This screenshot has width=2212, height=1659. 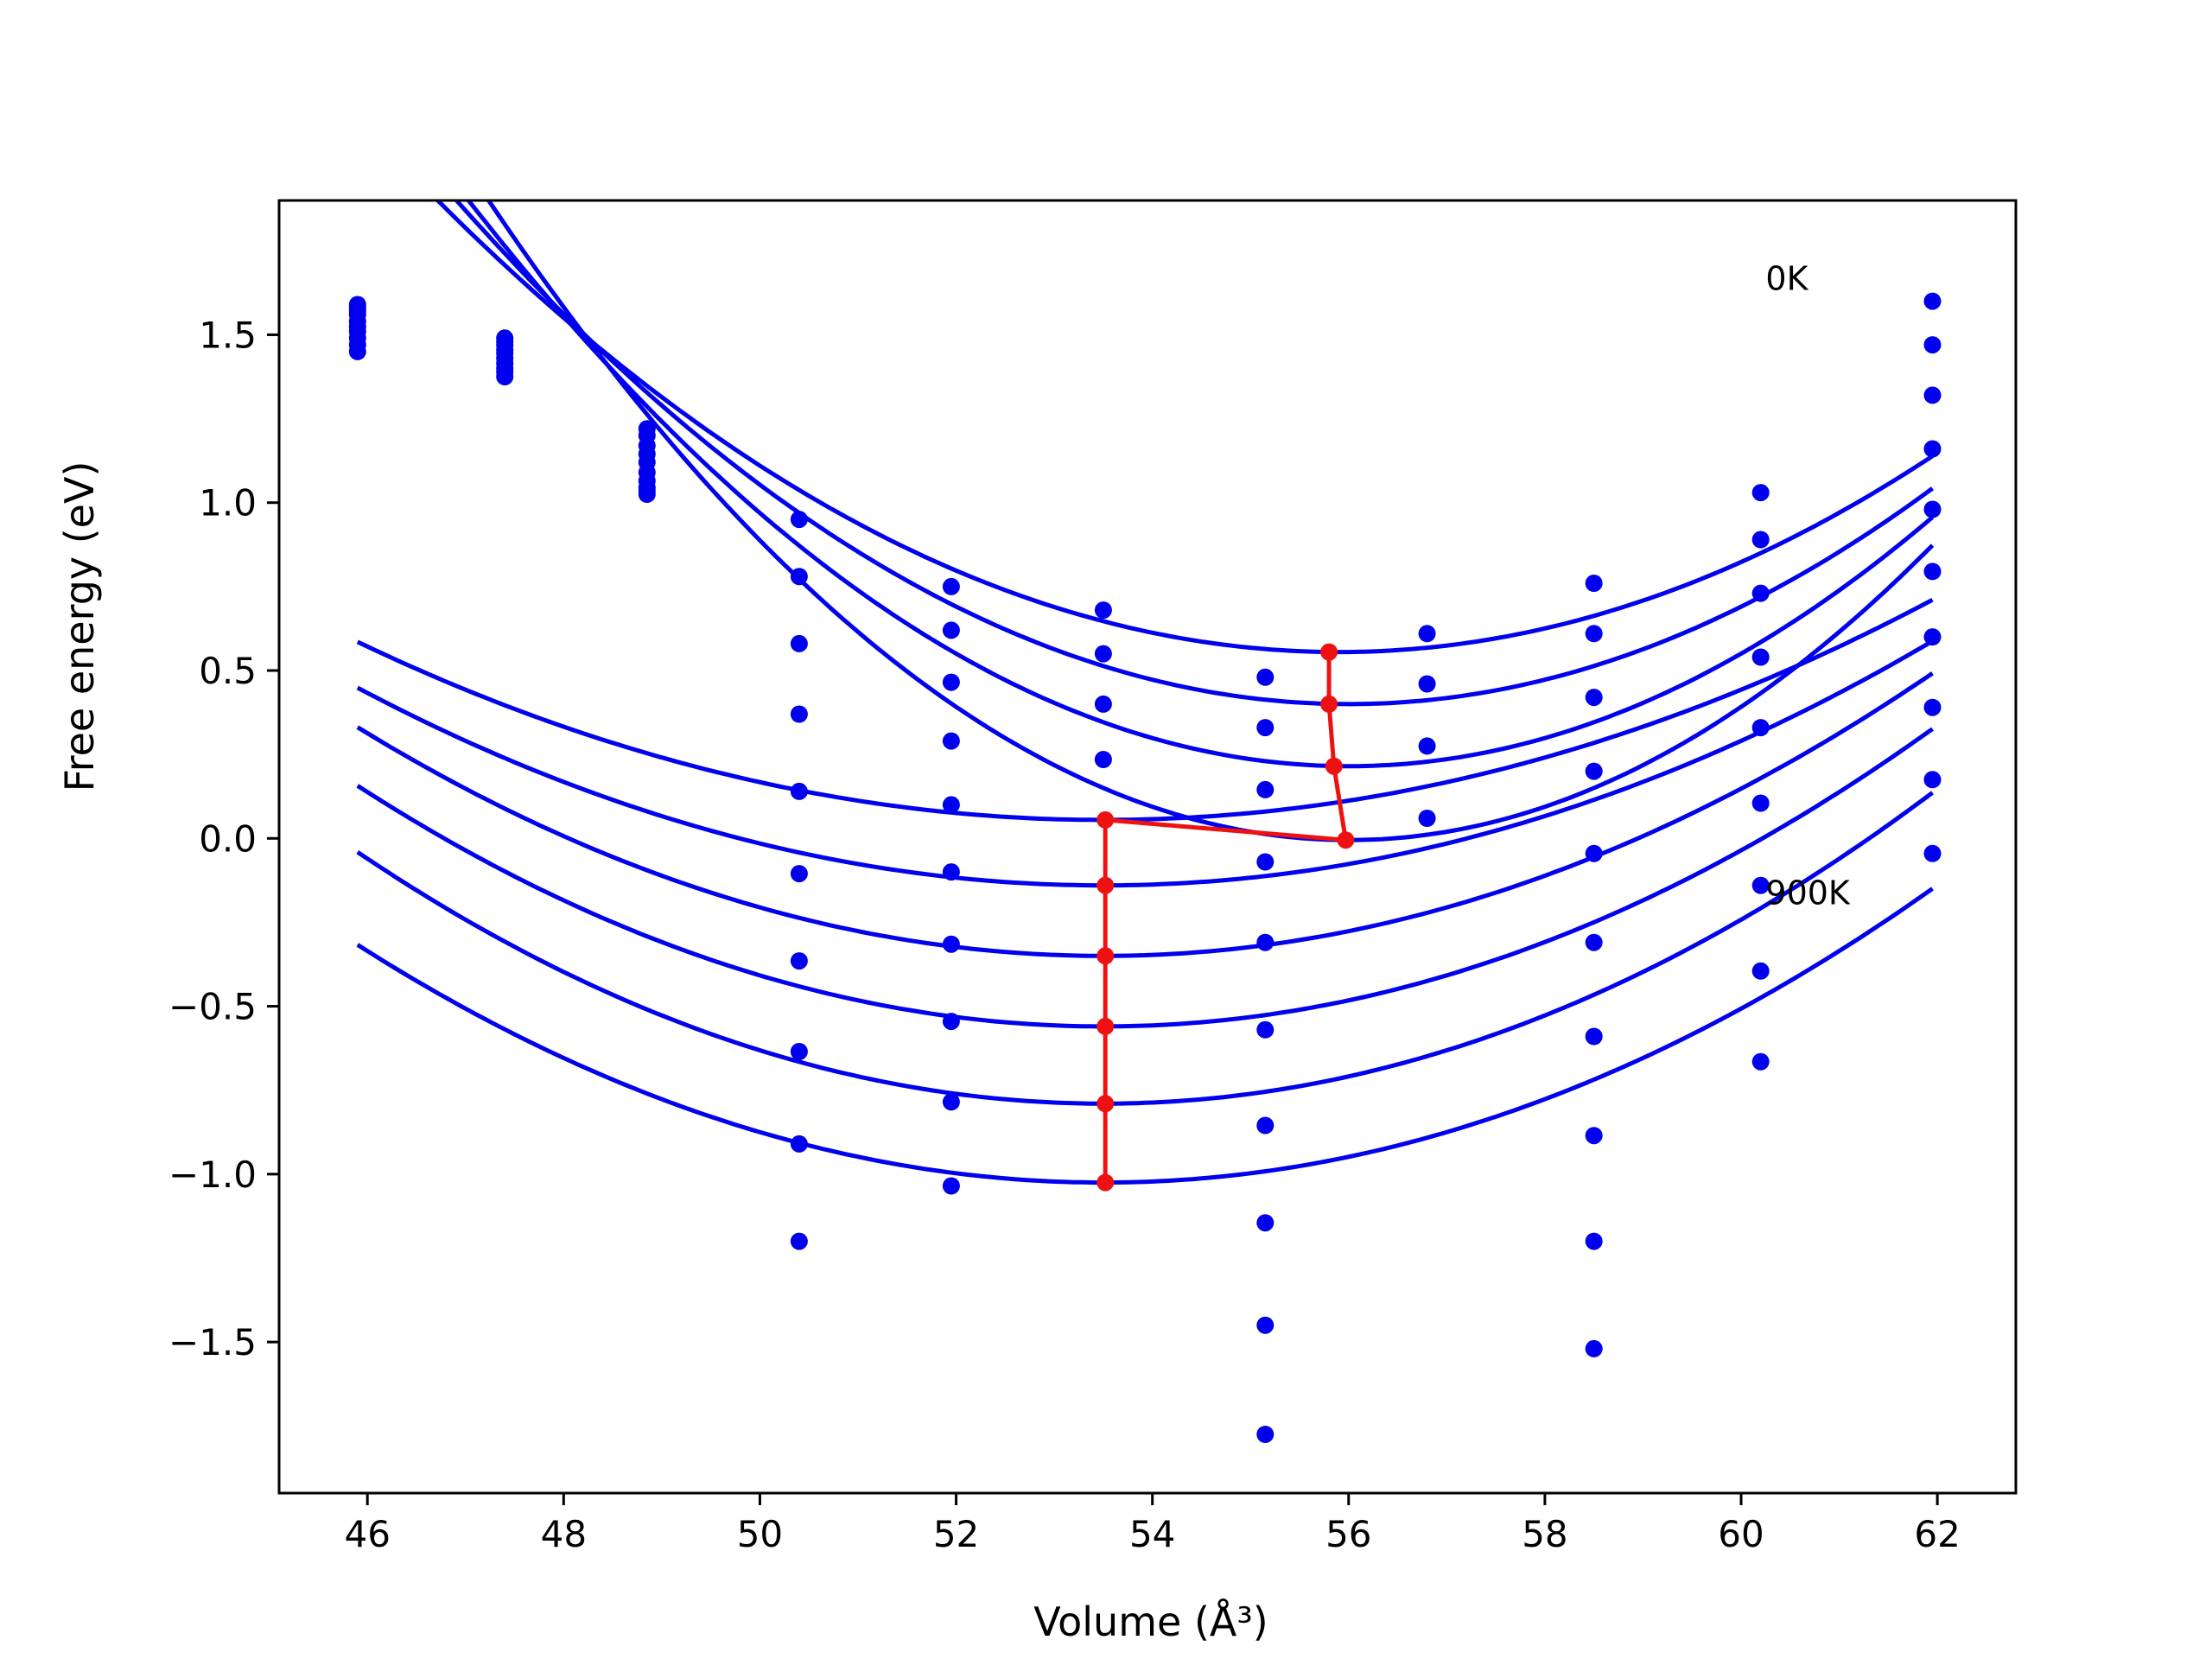 I want to click on y-tick-label-5: 1.0, so click(x=228, y=503).